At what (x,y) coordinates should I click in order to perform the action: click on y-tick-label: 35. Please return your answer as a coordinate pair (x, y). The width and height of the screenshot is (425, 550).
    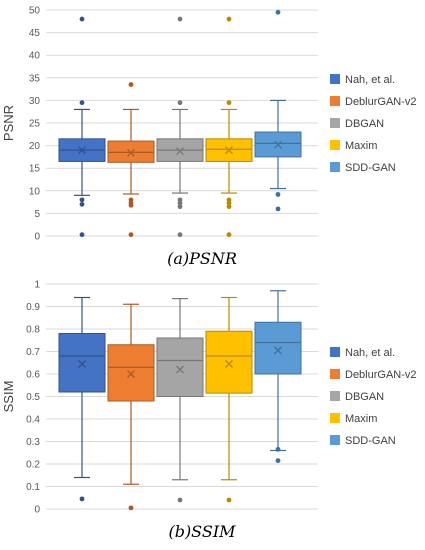
    Looking at the image, I should click on (35, 78).